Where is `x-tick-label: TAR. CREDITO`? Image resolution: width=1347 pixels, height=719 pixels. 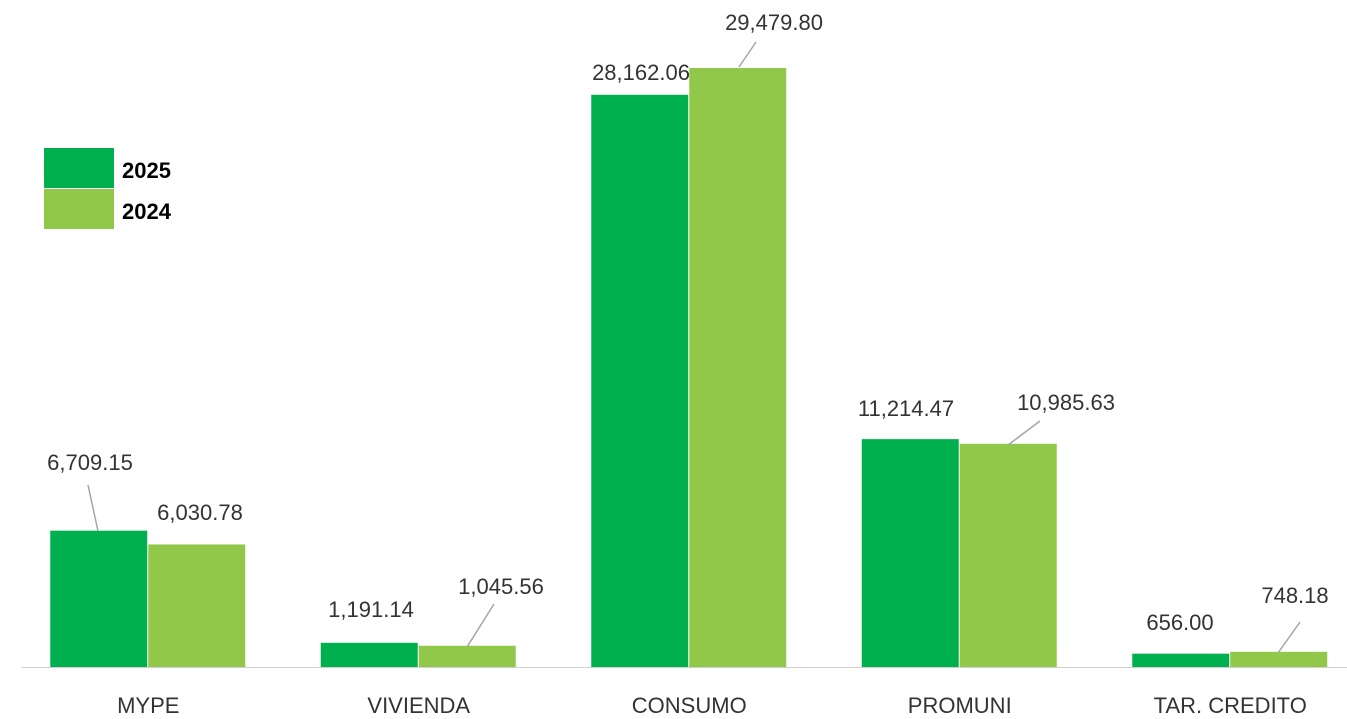
x-tick-label: TAR. CREDITO is located at coordinates (1230, 705).